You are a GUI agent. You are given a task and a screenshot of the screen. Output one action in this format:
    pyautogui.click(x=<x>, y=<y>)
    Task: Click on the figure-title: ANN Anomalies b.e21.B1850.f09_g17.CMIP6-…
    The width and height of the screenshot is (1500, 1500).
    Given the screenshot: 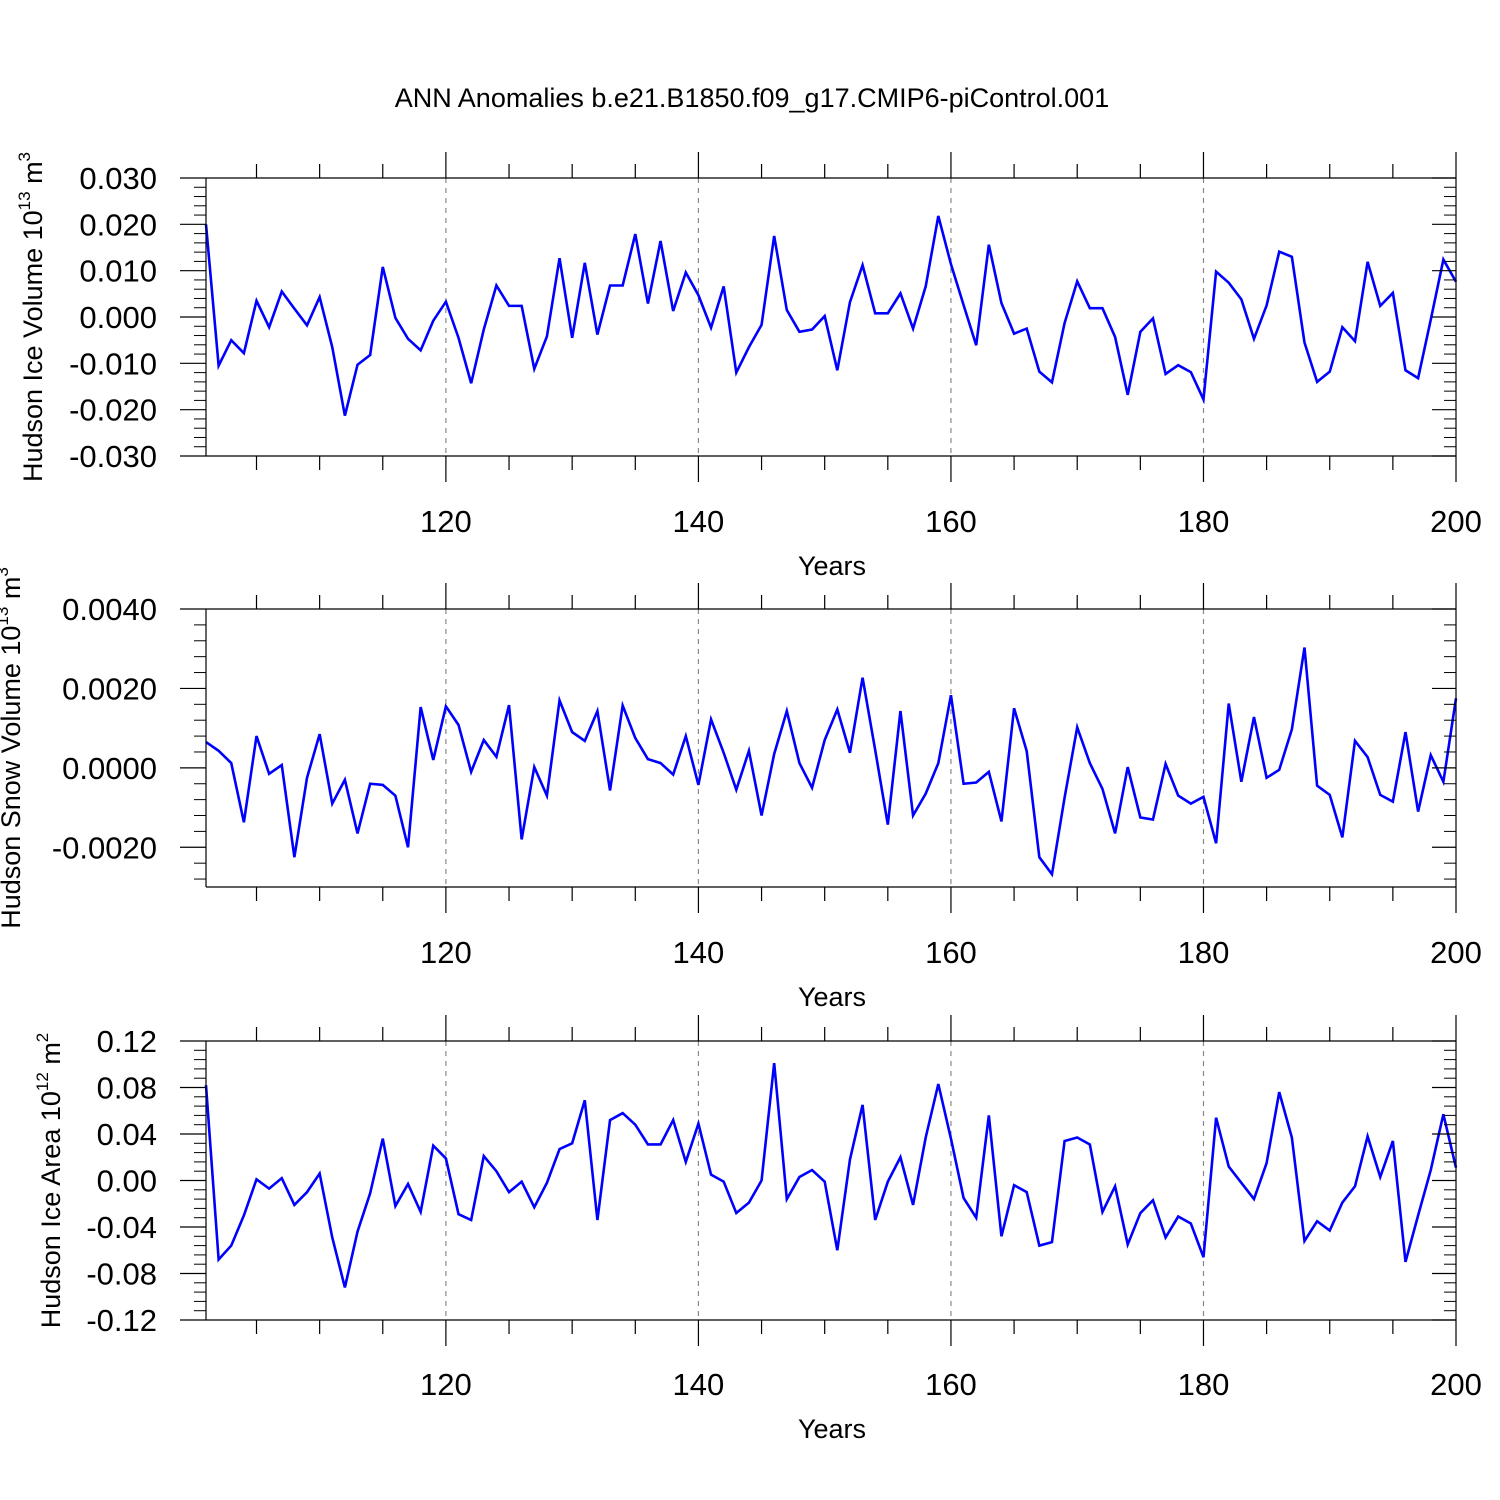 What is the action you would take?
    pyautogui.click(x=752, y=98)
    